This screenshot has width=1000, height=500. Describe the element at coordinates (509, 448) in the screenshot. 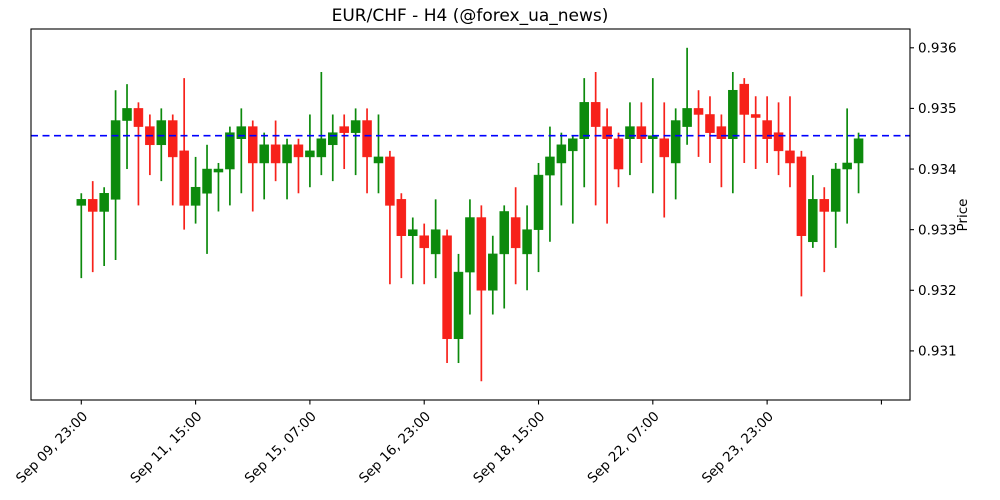

I see `x-tick-label: Sep 18, 15:00` at that location.